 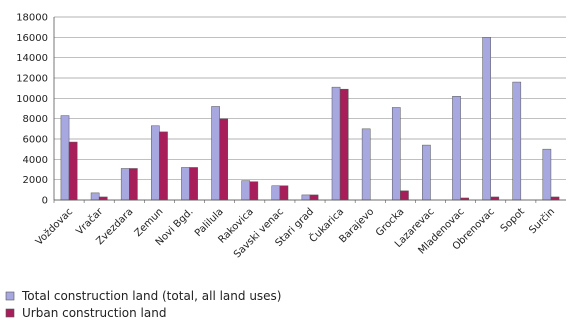 I want to click on y-tick-label: 8000, so click(x=35, y=119).